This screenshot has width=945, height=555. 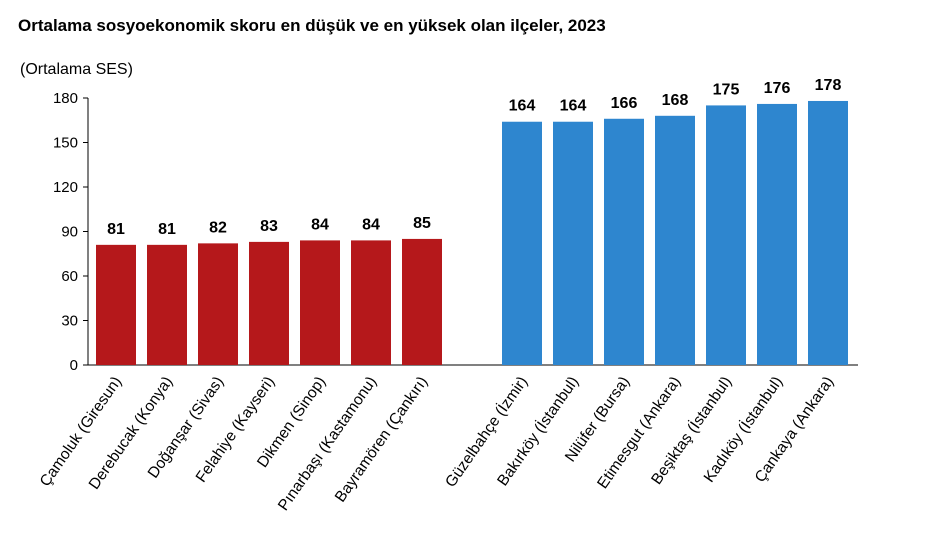 I want to click on bar-value-label: 166, so click(x=624, y=103).